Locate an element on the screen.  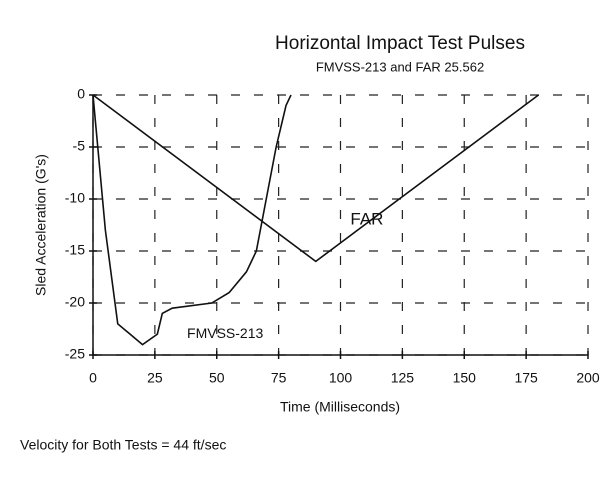
footnote: Velocity for Both Tests = 44 ft/sec is located at coordinates (123, 445).